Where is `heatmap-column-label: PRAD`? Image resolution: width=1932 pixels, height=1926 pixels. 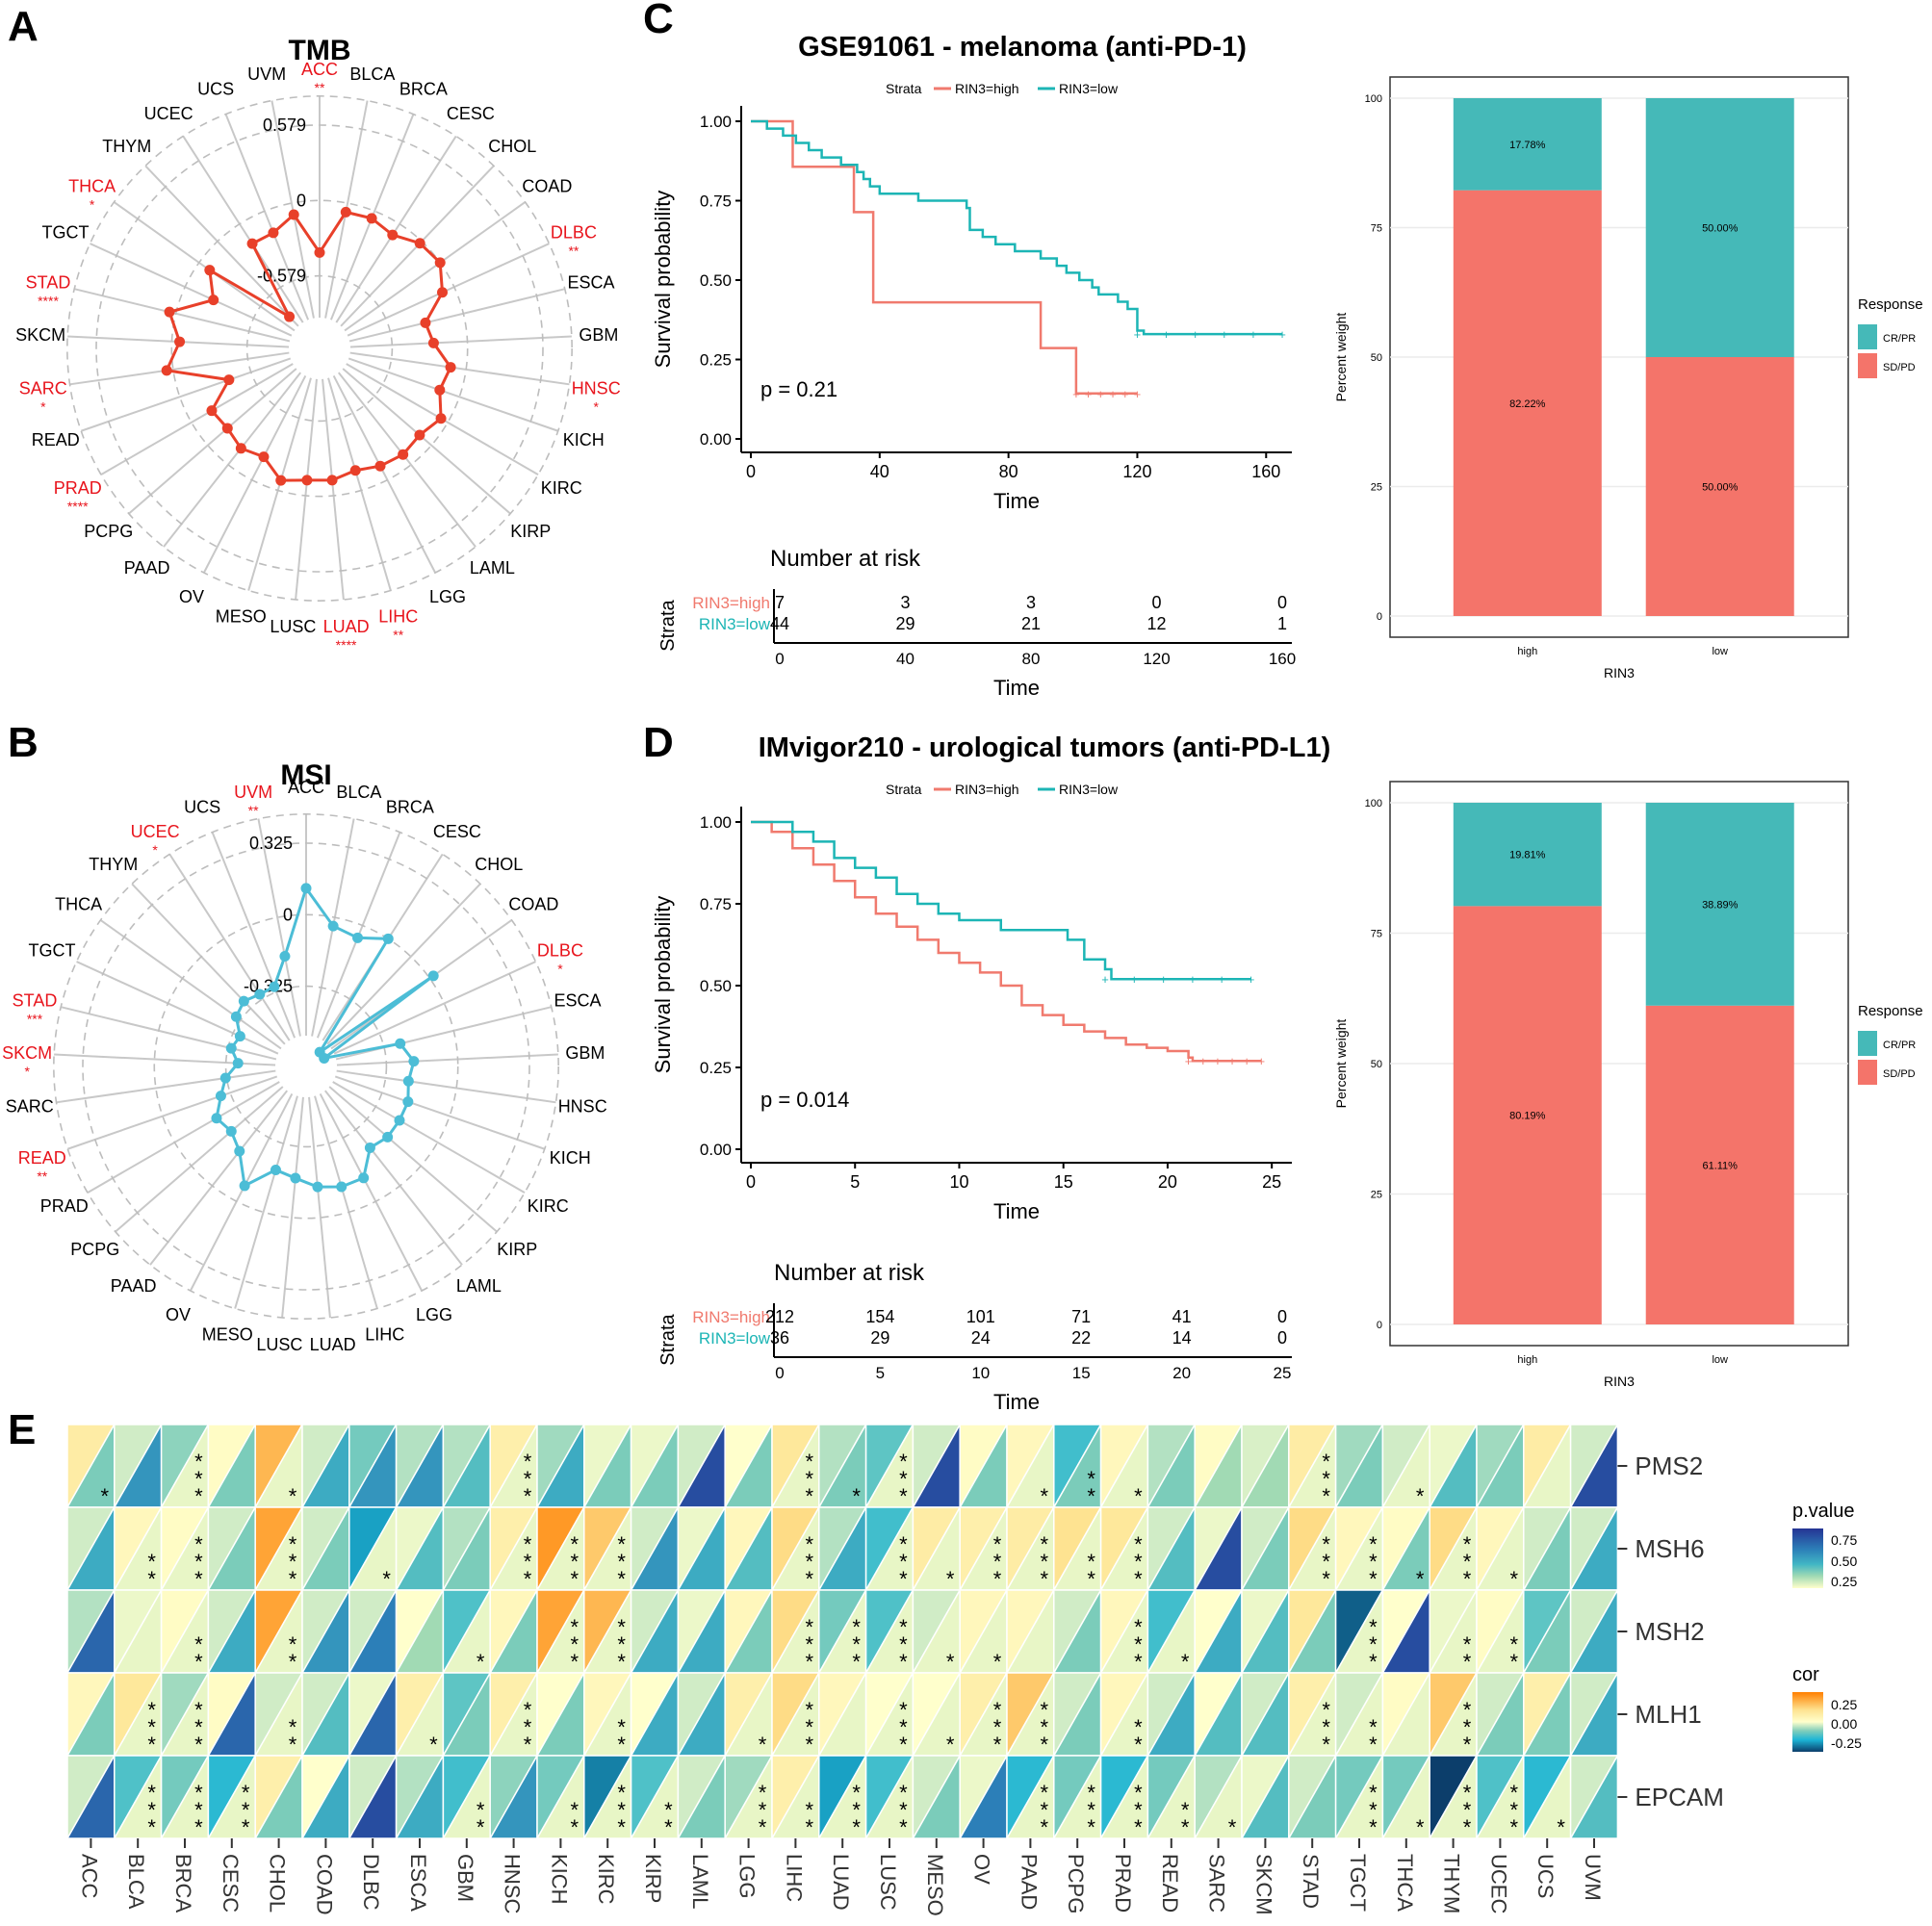
heatmap-column-label: PRAD is located at coordinates (1123, 1883).